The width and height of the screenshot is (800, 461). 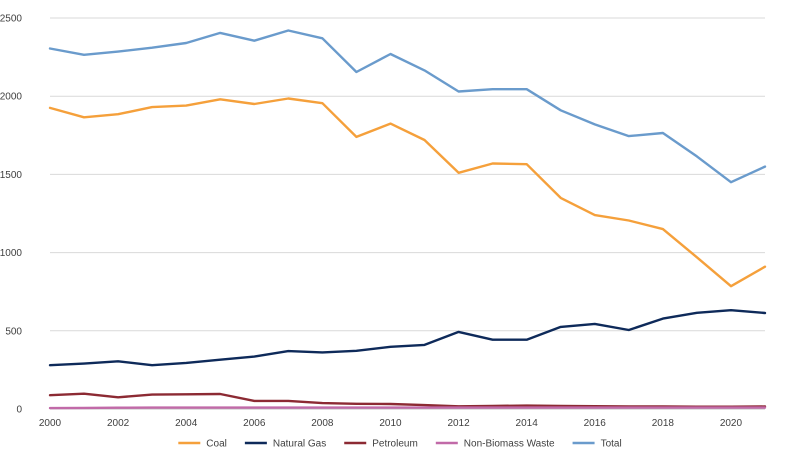 I want to click on x-tick-label: 2006, so click(x=254, y=423).